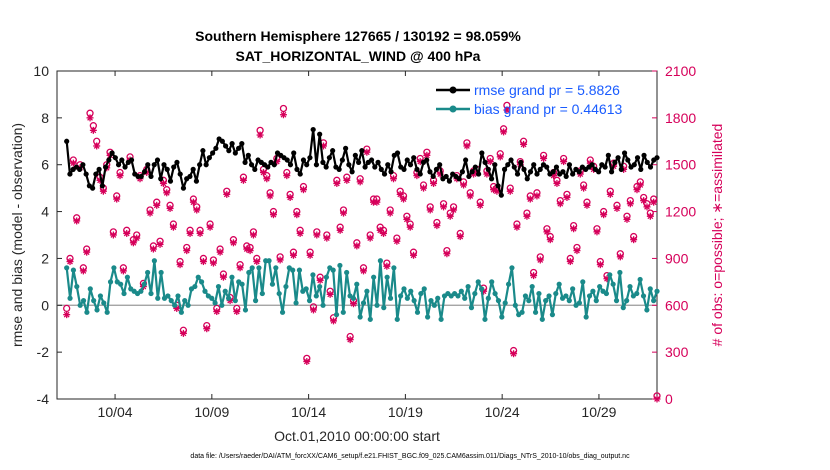 The image size is (830, 470). What do you see at coordinates (680, 71) in the screenshot?
I see `y-right-tick-label: 2100` at bounding box center [680, 71].